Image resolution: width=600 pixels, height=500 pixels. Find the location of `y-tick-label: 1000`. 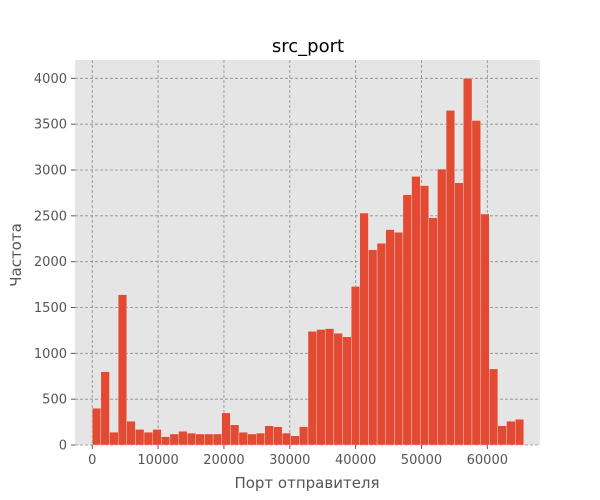

y-tick-label: 1000 is located at coordinates (50, 354).